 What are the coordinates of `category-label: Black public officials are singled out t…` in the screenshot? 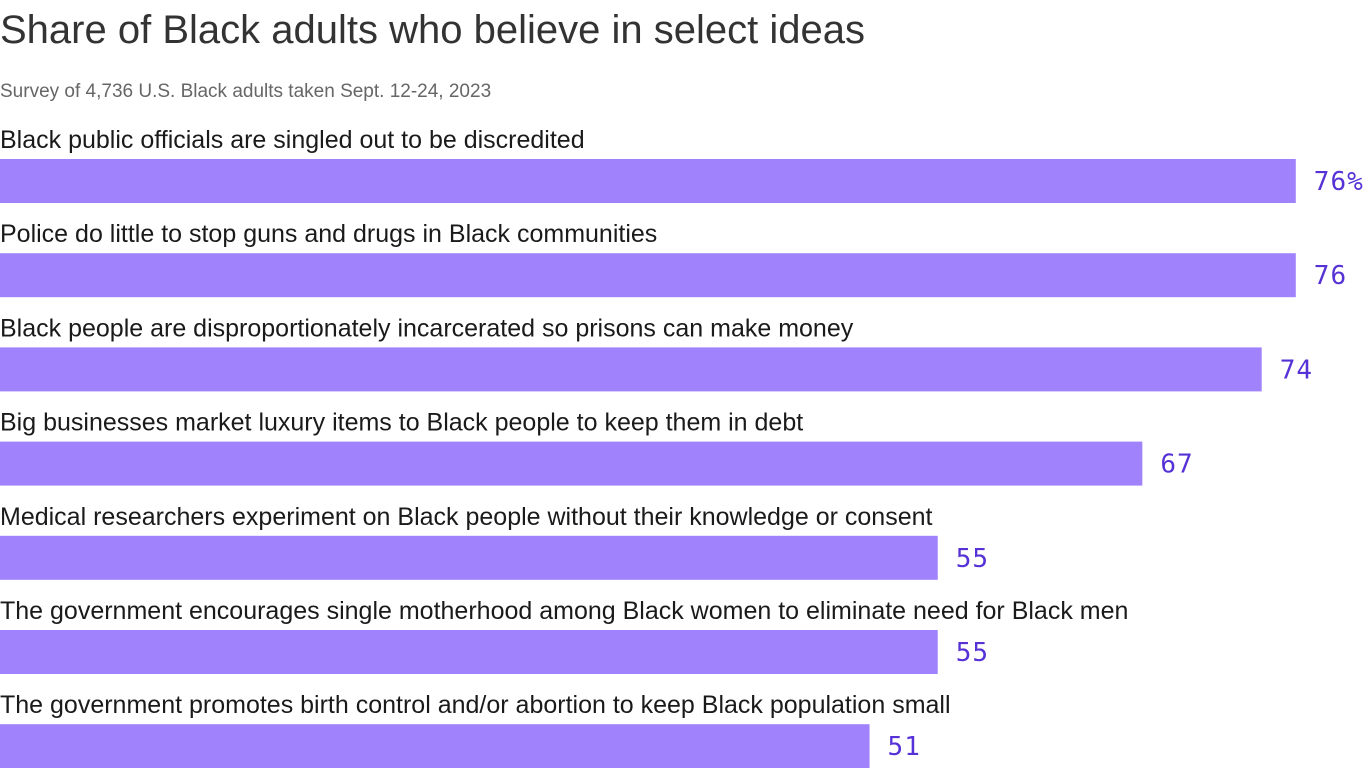 It's located at (292, 140).